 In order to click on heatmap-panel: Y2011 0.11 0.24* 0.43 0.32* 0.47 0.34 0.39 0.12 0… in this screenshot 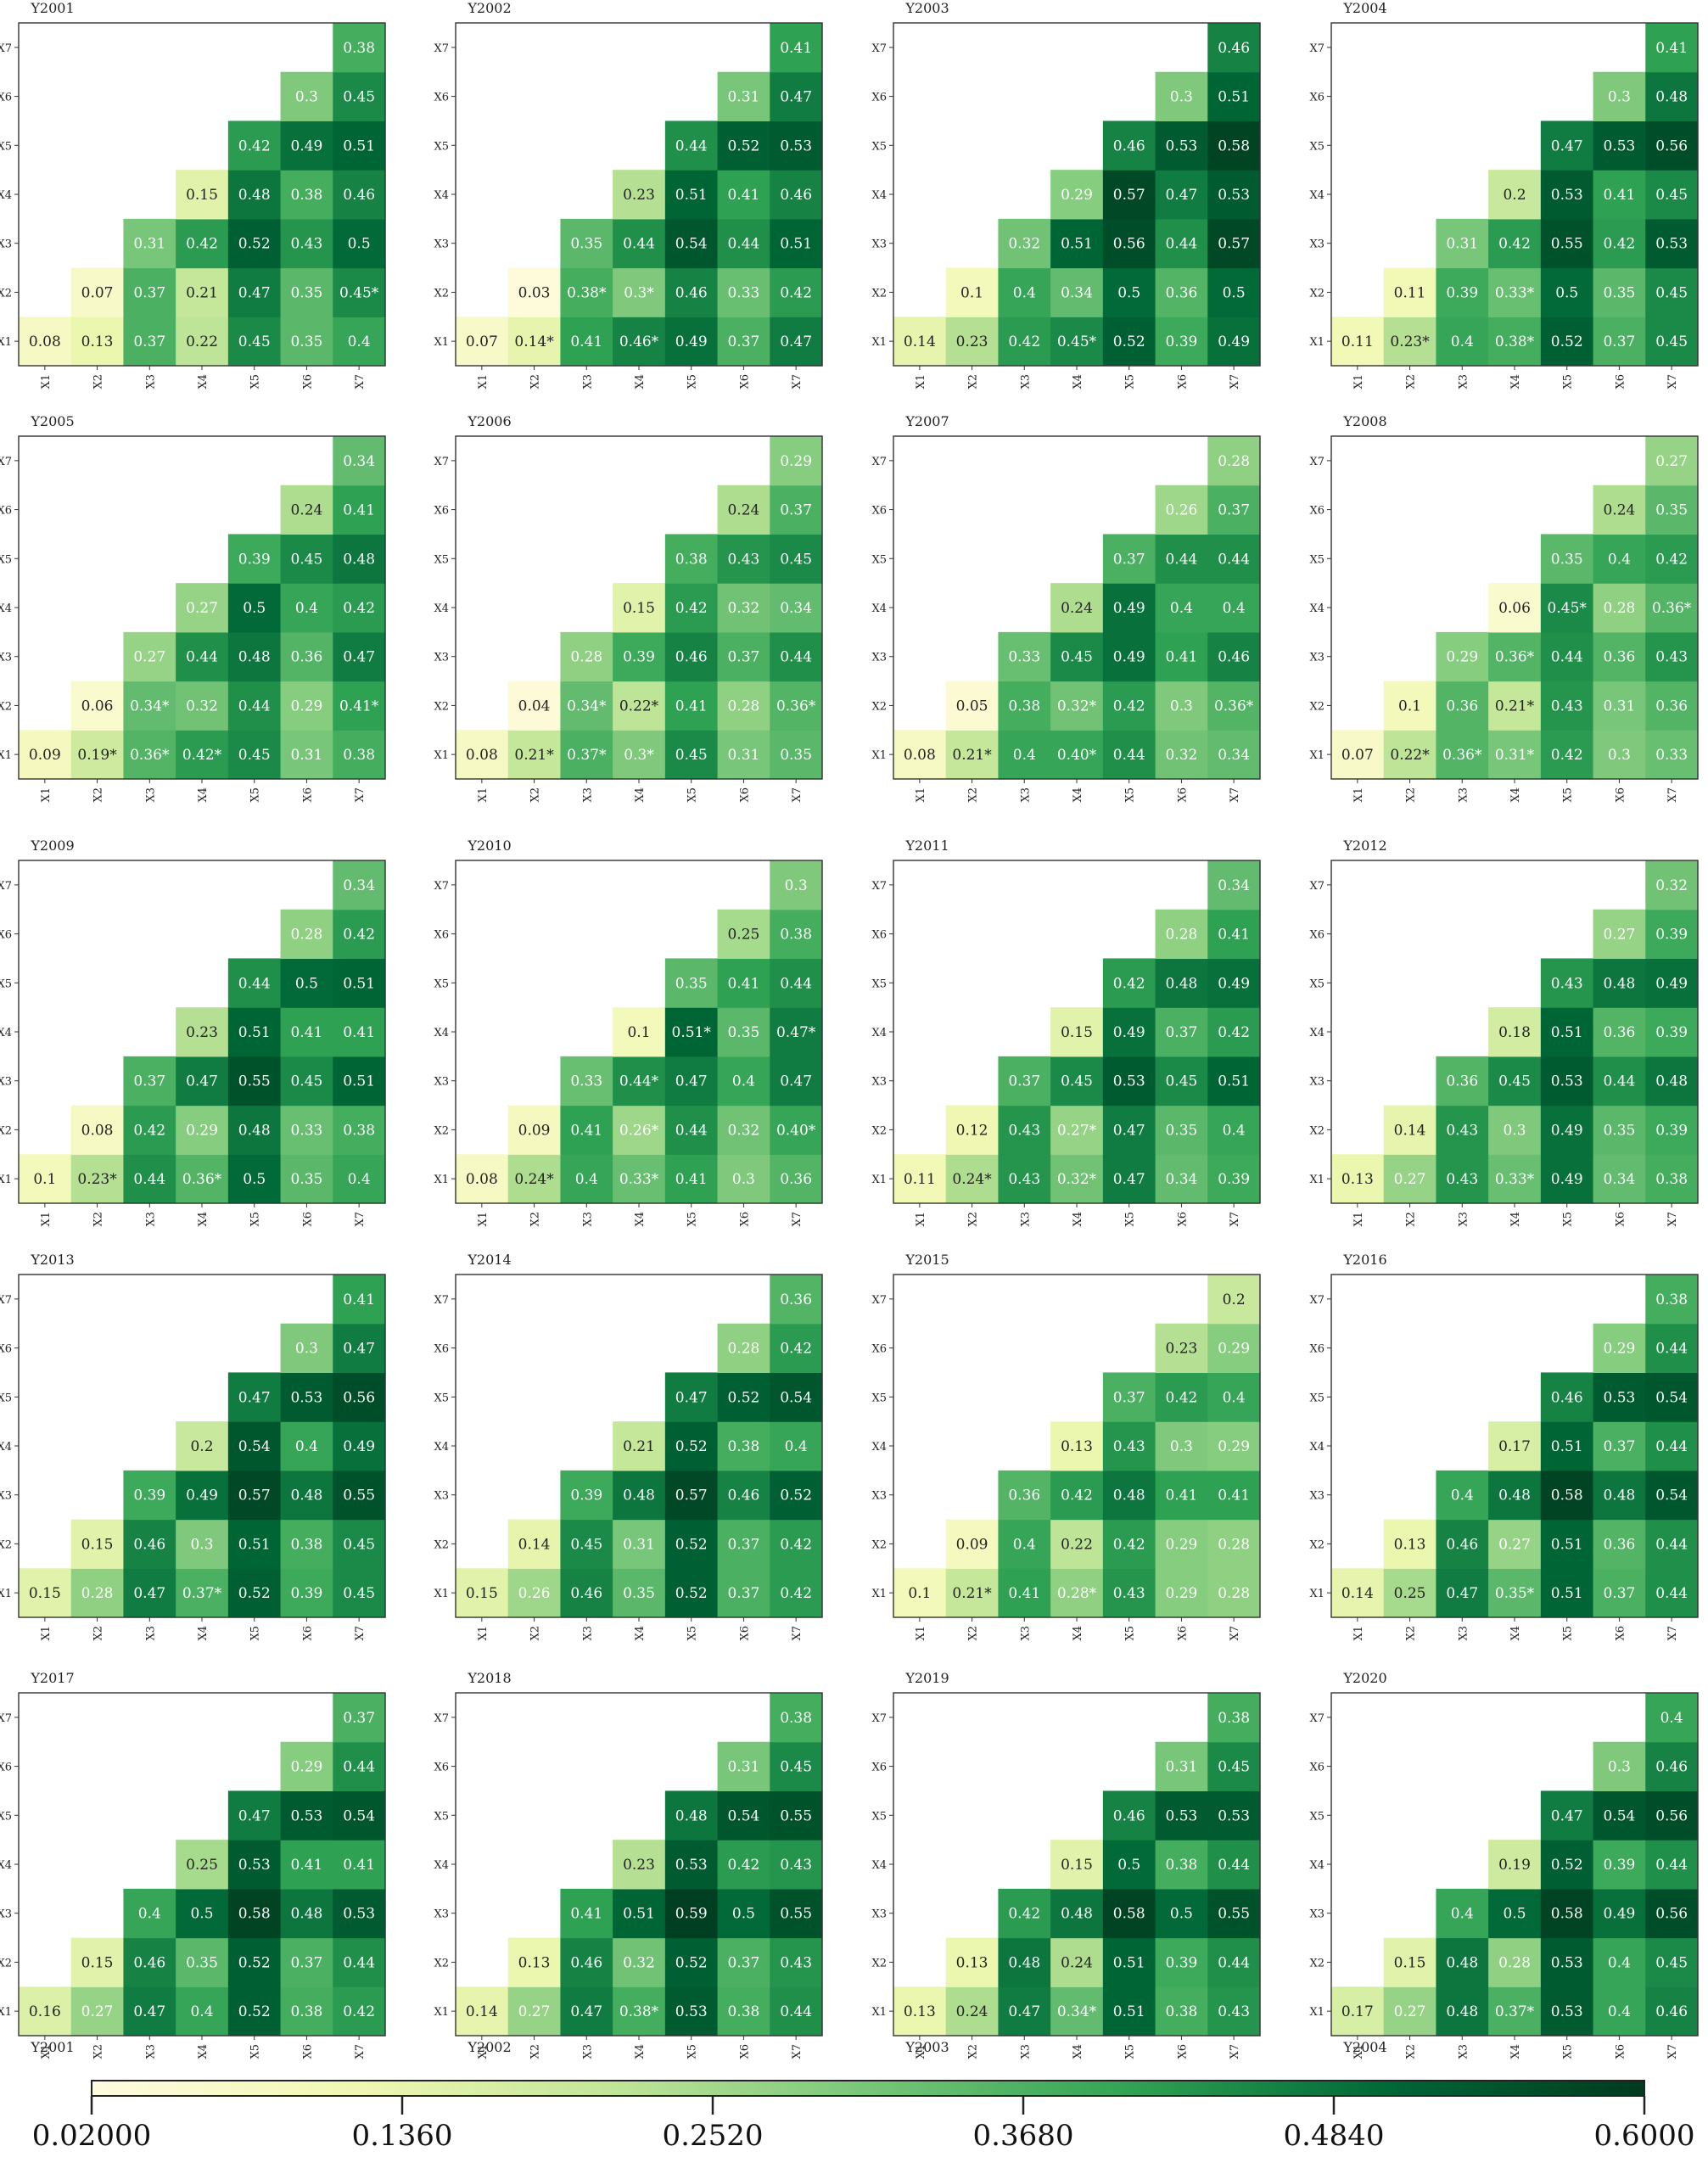, I will do `click(1066, 1032)`.